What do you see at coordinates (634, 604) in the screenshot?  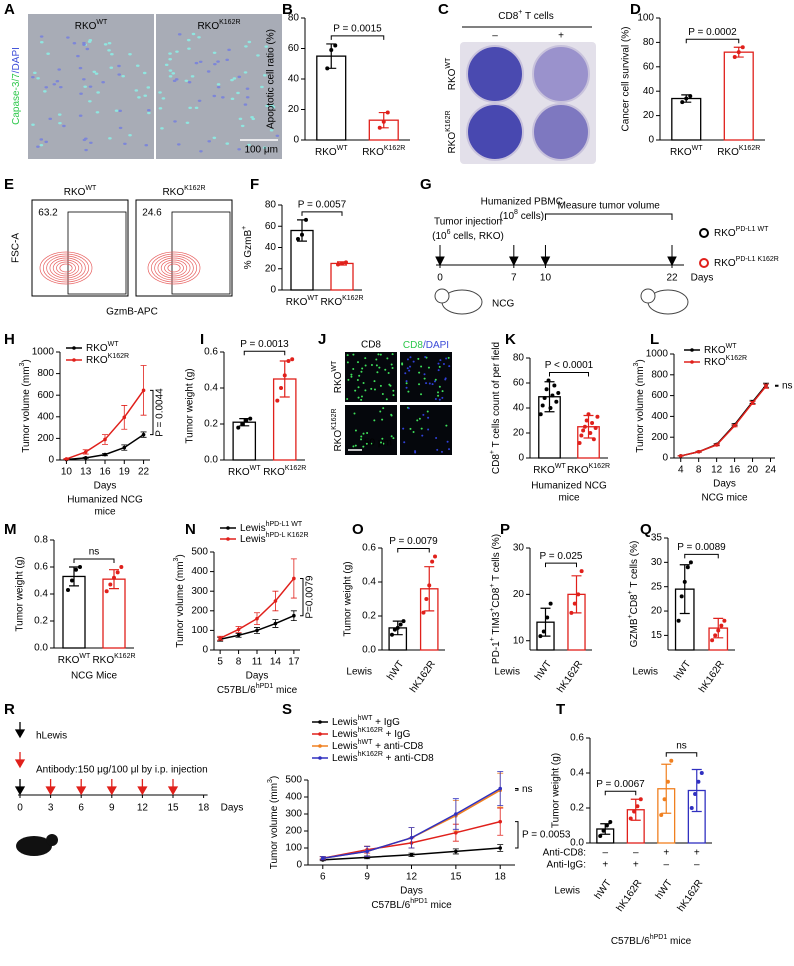 I see `text-part: CD8` at bounding box center [634, 604].